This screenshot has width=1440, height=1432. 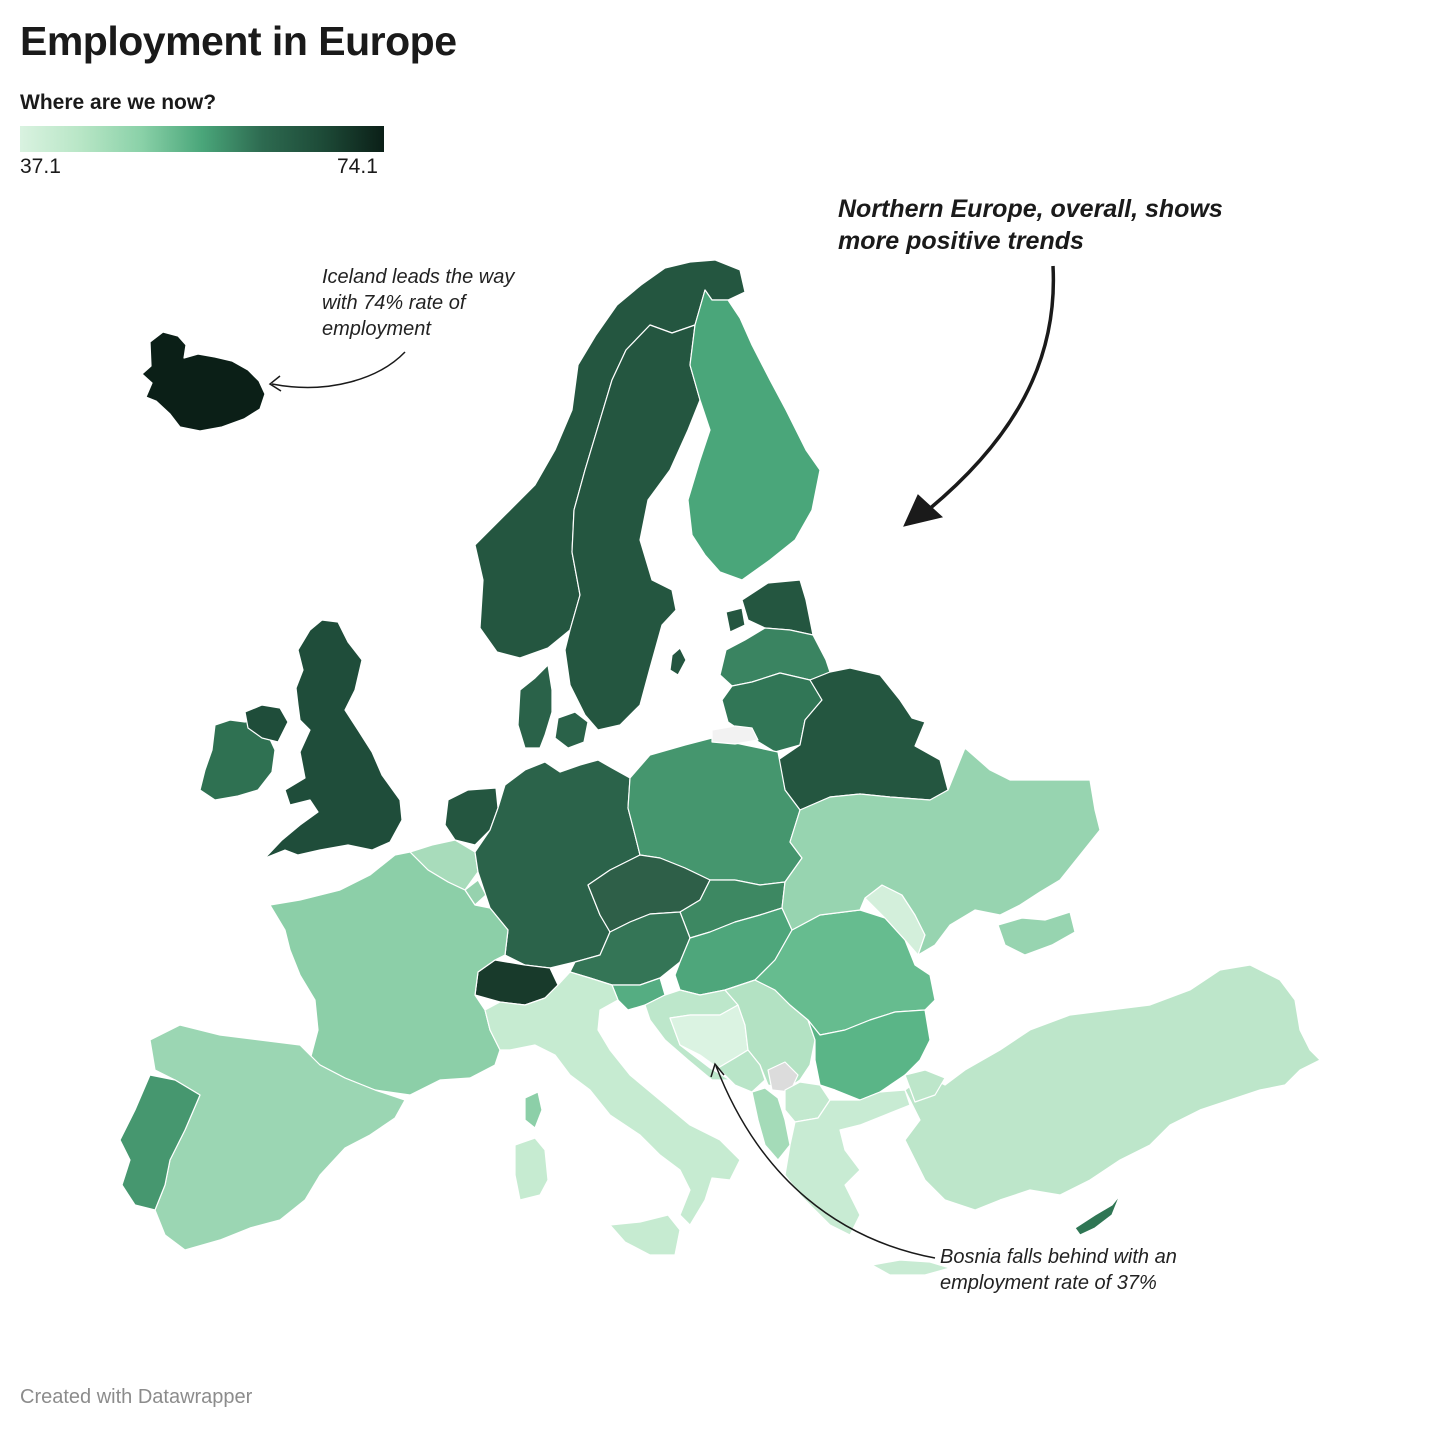 I want to click on region-turkey, so click(x=1112, y=1087).